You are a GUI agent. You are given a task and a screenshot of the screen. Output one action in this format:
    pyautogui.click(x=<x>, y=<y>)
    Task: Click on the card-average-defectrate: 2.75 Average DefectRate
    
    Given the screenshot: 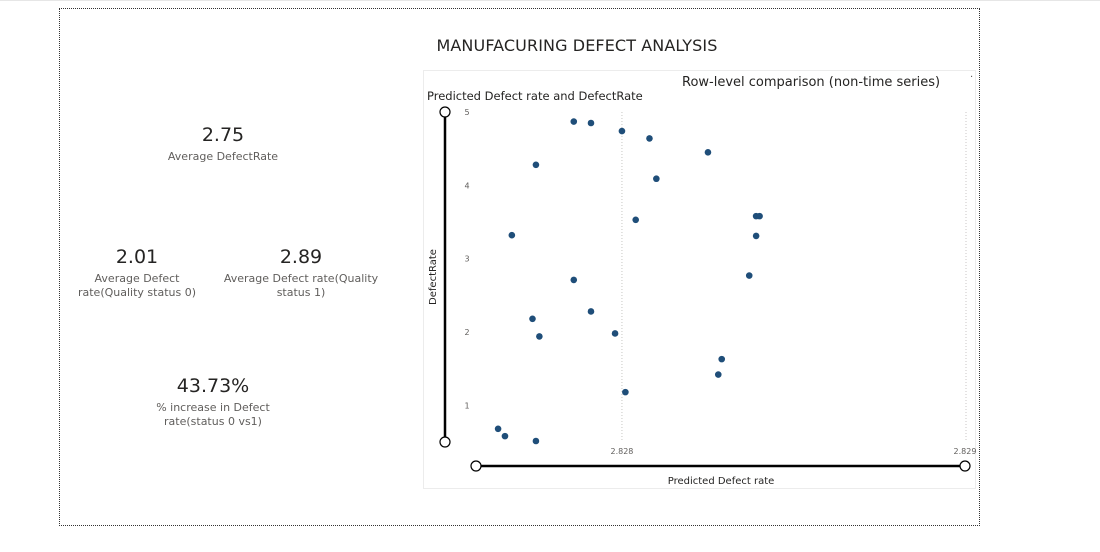 What is the action you would take?
    pyautogui.click(x=223, y=144)
    